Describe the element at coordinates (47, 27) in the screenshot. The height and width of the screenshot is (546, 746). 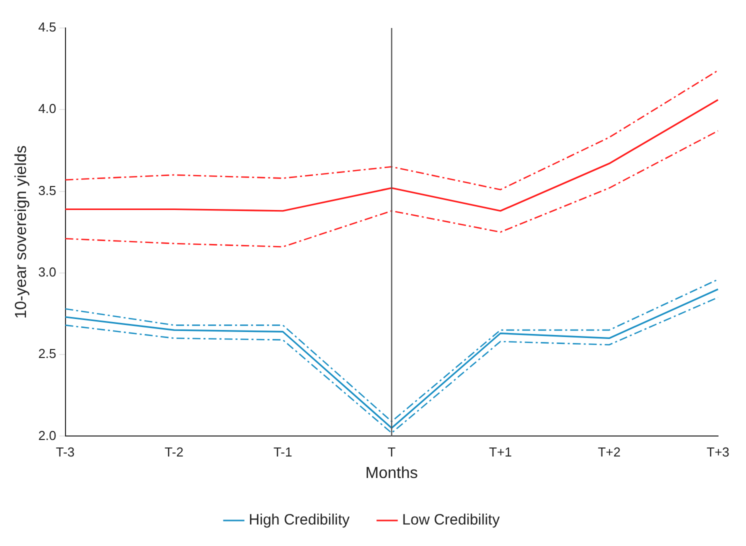
I see `y-tick-label: 4.5` at that location.